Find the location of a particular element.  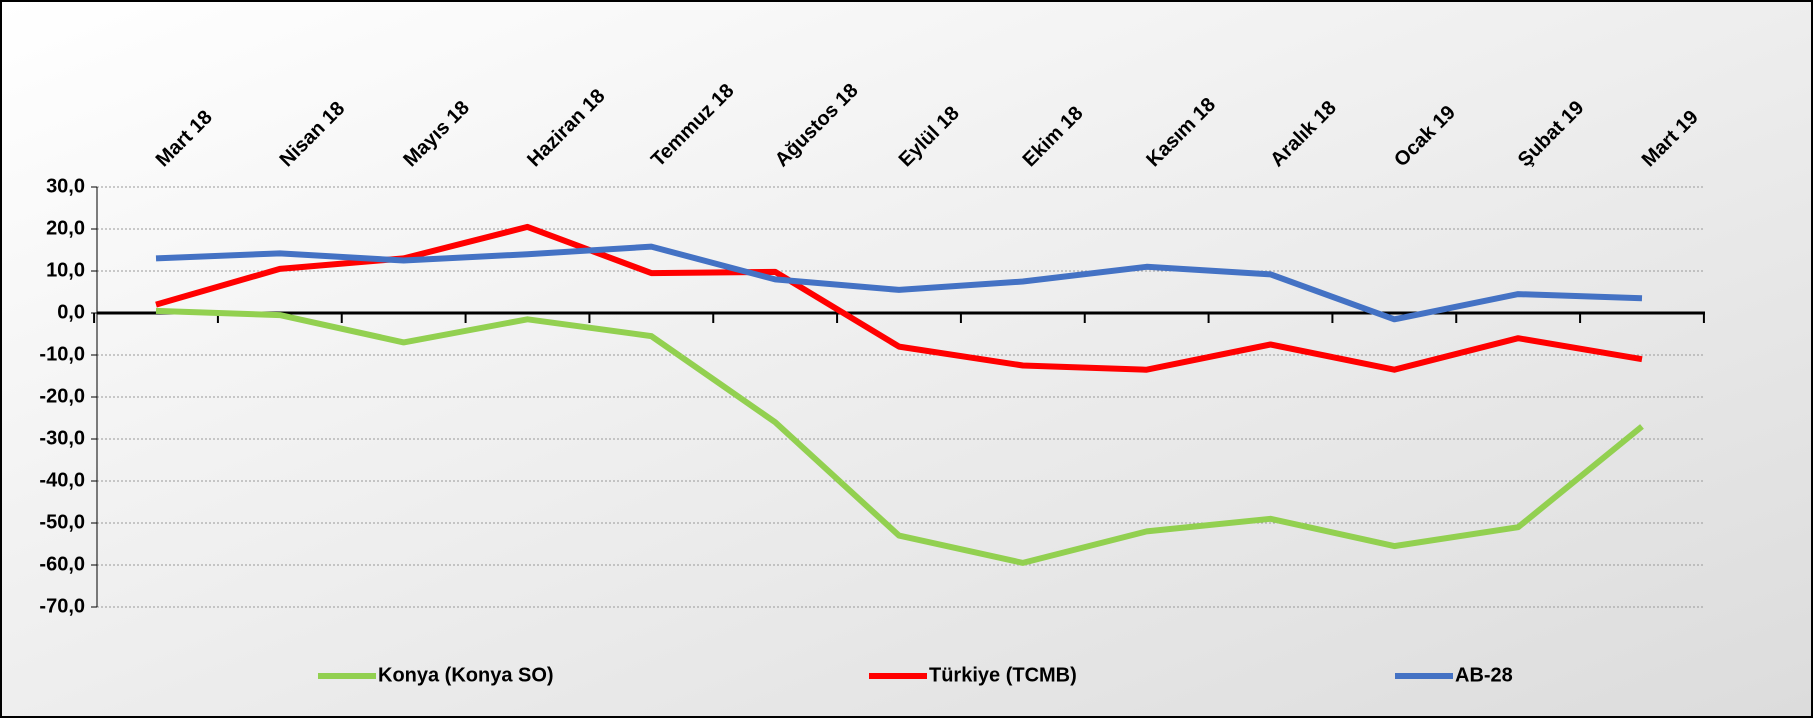

y-tick-label: 30,0 is located at coordinates (65, 186).